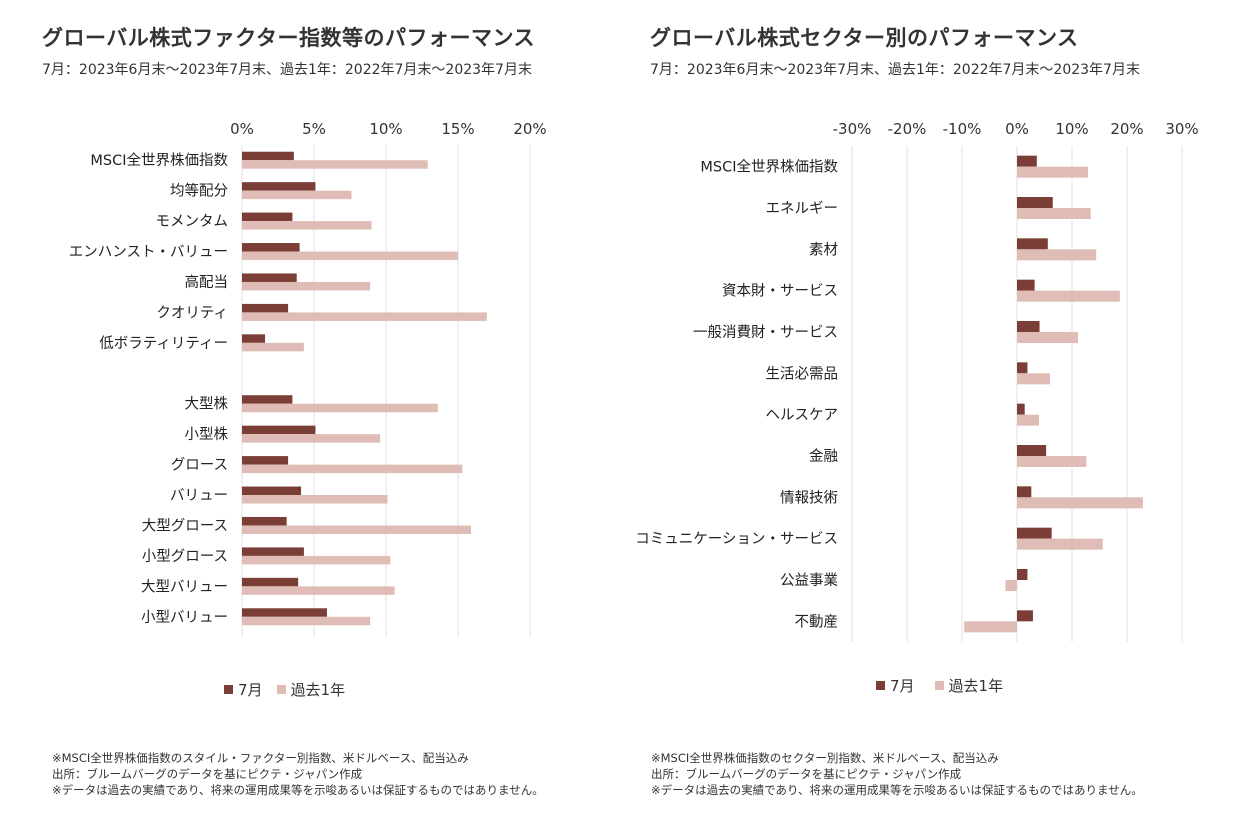 The width and height of the screenshot is (1242, 820). What do you see at coordinates (769, 167) in the screenshot?
I see `sector-category-label: MSCI全世界株価指数` at bounding box center [769, 167].